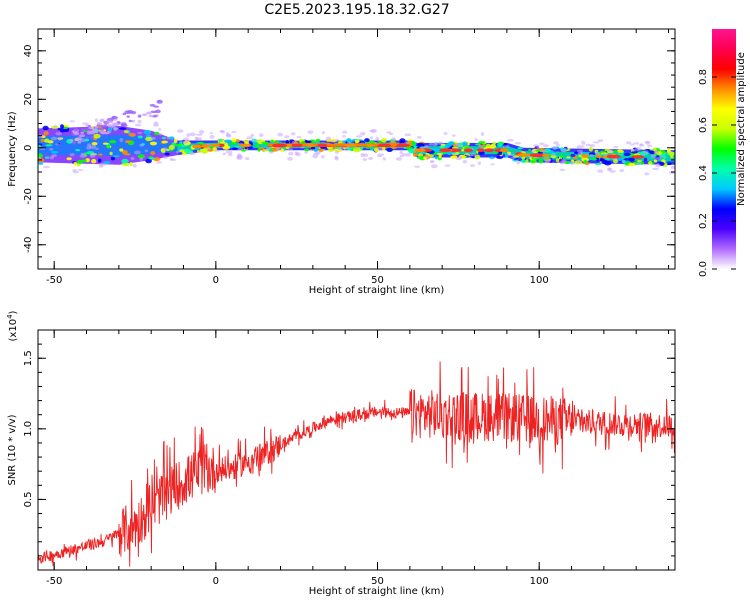  I want to click on x-tick-label: -50, so click(54, 280).